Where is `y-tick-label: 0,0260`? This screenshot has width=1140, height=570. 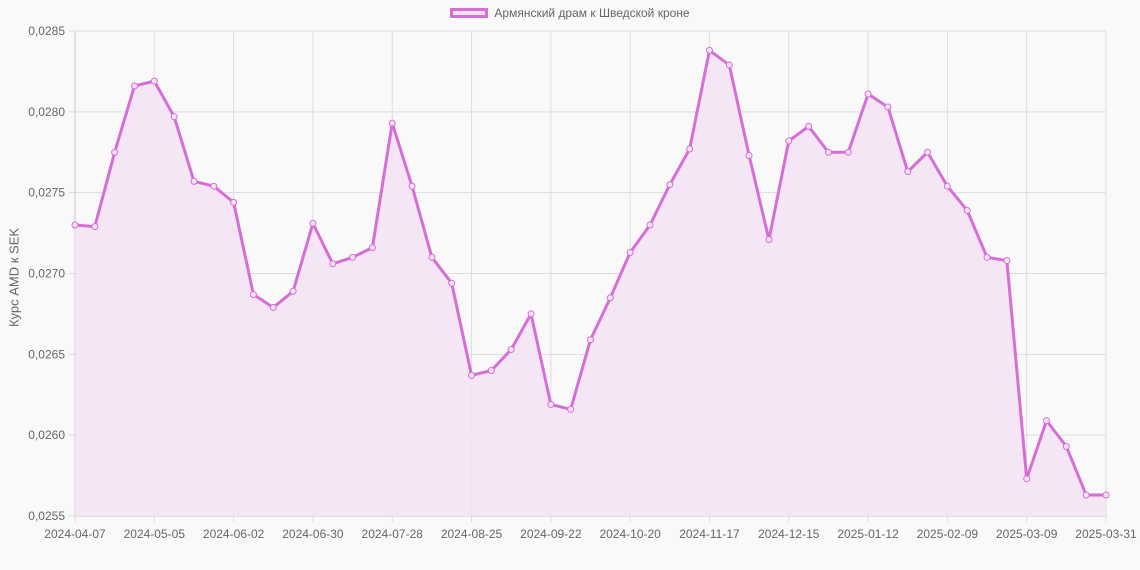
y-tick-label: 0,0260 is located at coordinates (46, 435).